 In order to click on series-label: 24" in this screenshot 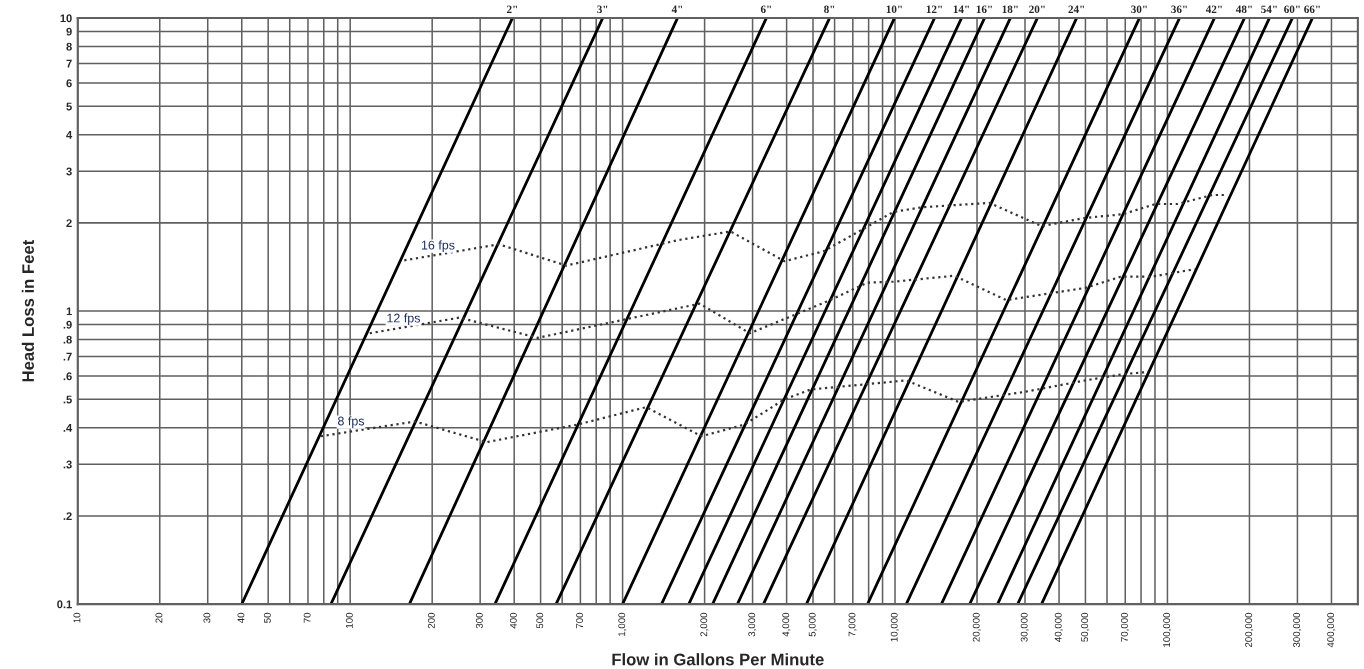, I will do `click(1076, 9)`.